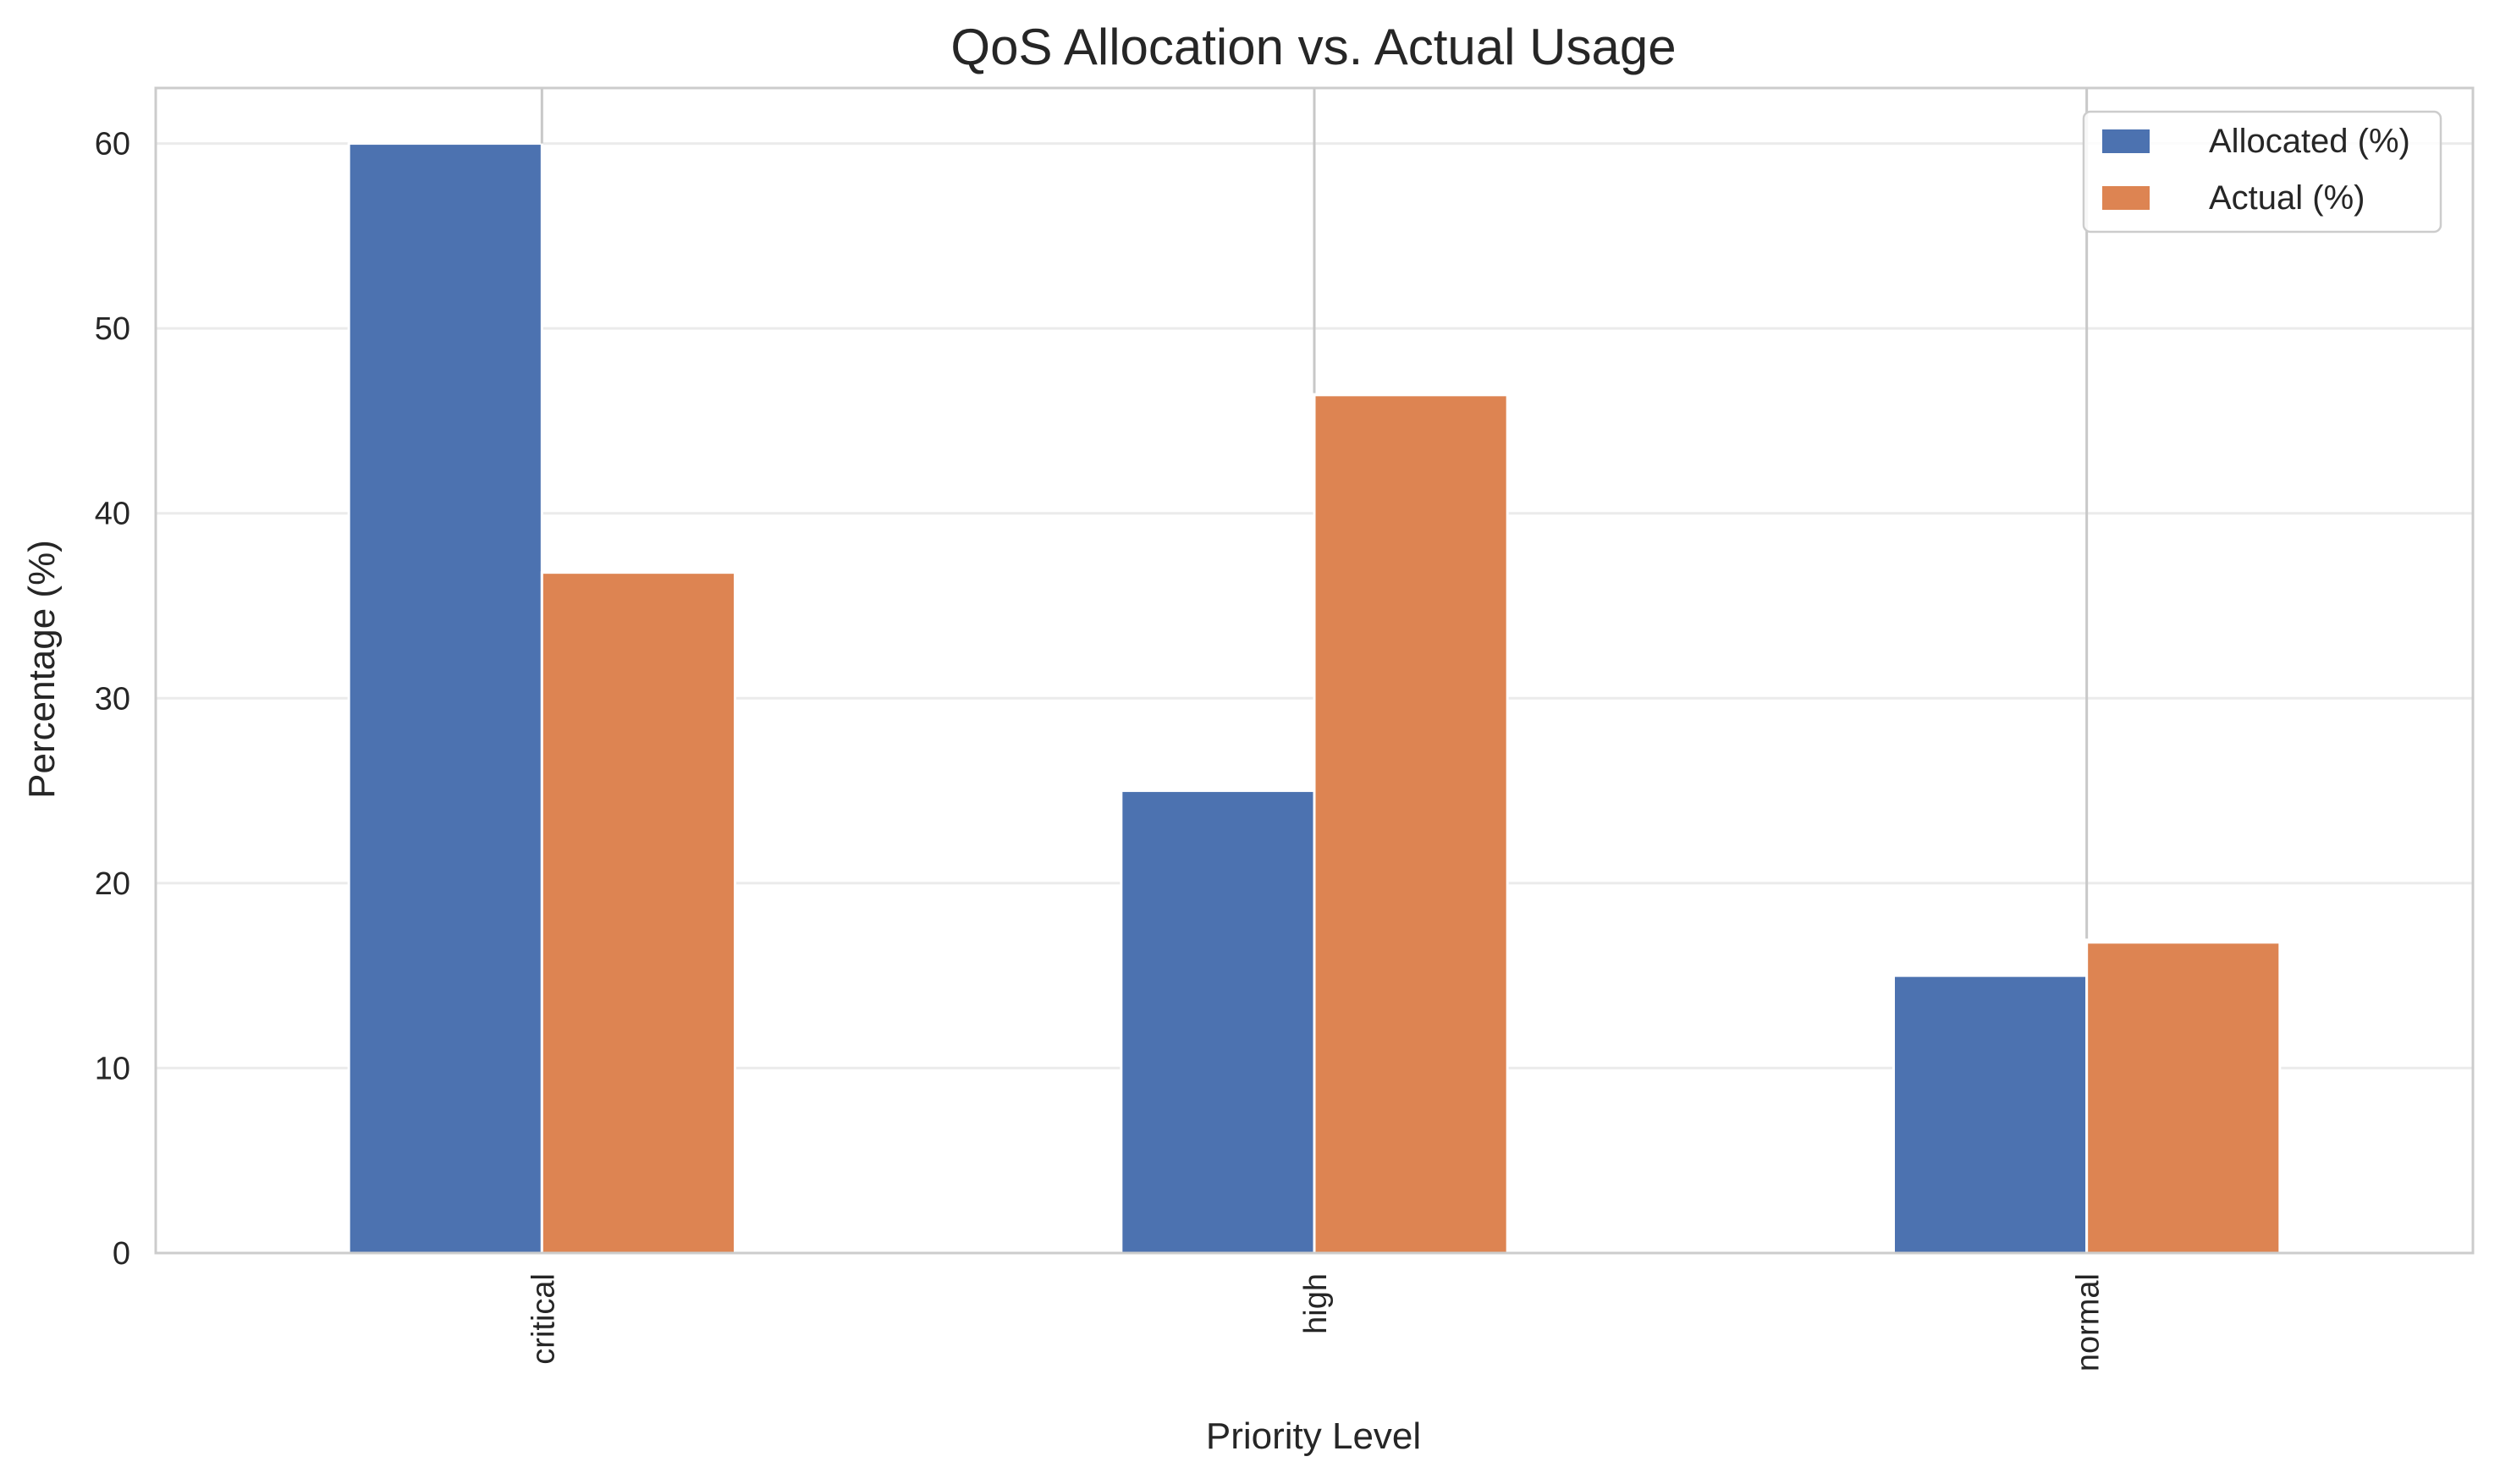 The width and height of the screenshot is (2500, 1484). I want to click on y-tick-labels: 0 10 20 30 40 50 60, so click(113, 699).